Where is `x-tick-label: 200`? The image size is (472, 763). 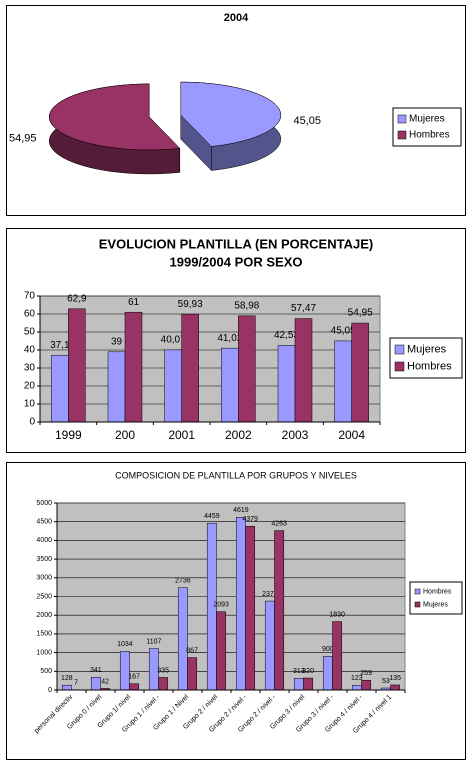 x-tick-label: 200 is located at coordinates (125, 435).